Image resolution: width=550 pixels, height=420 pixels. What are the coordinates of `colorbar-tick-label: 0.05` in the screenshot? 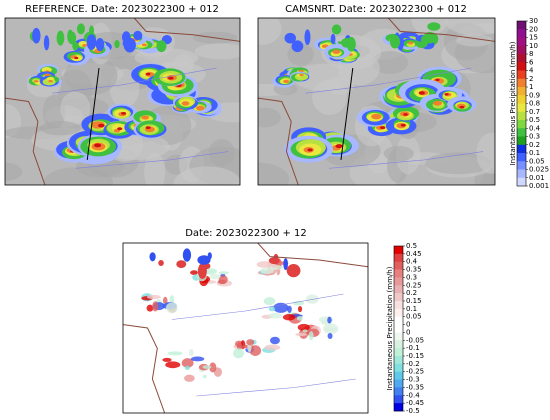 It's located at (537, 161).